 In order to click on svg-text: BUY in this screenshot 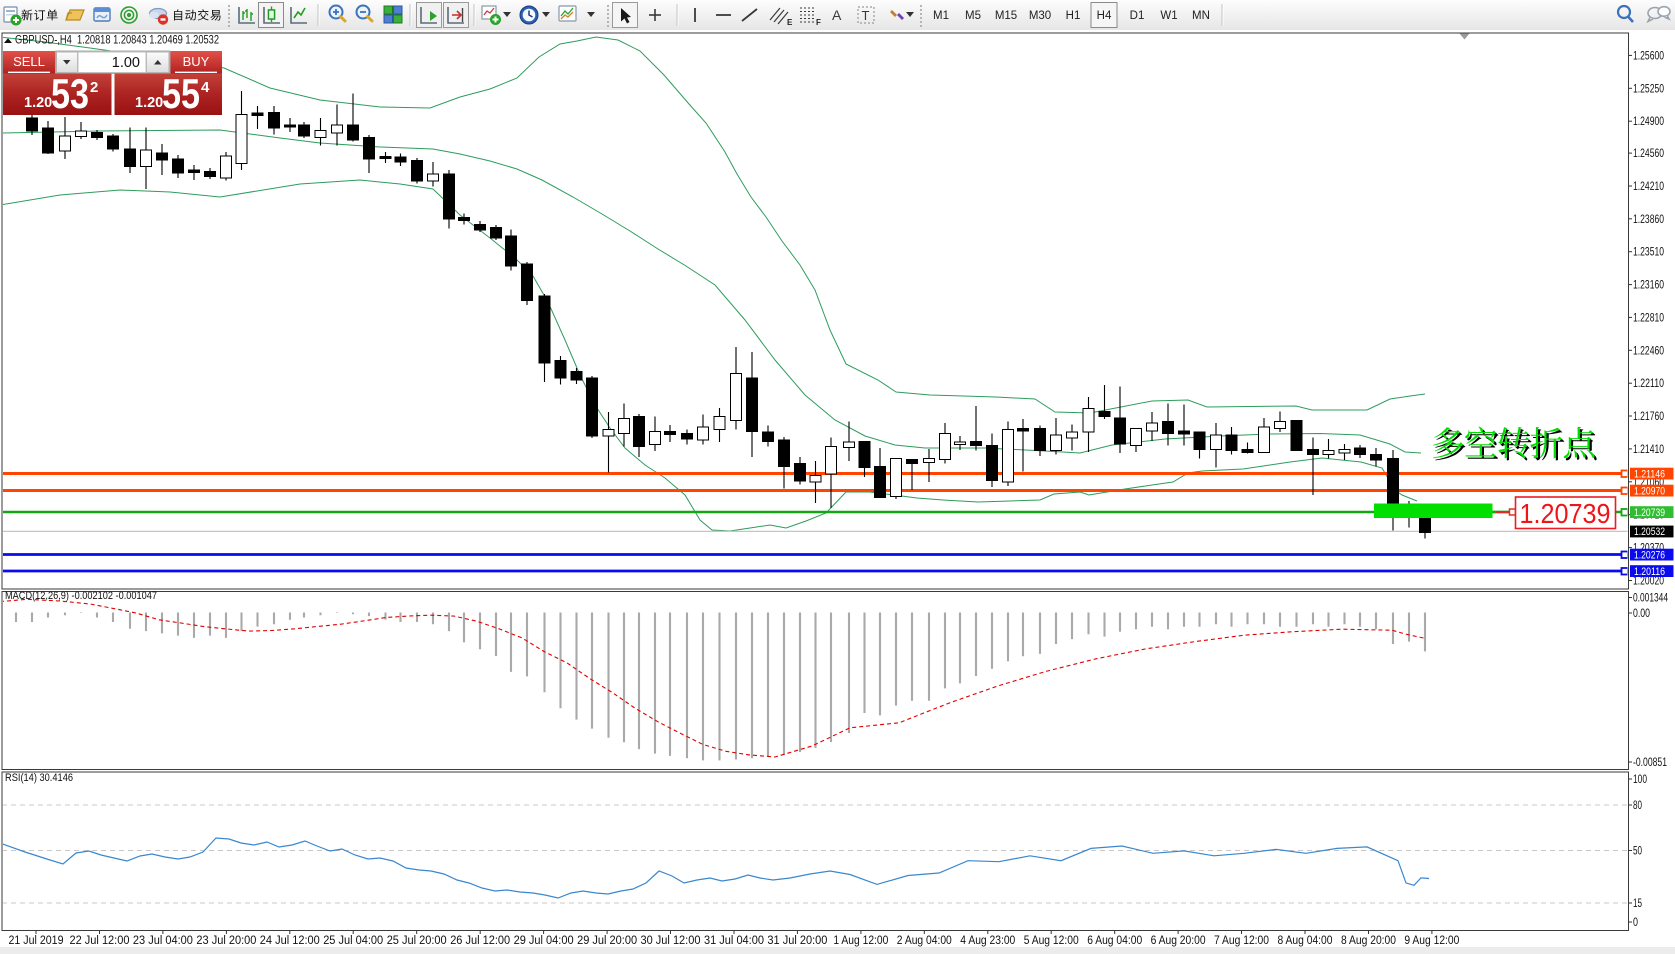, I will do `click(196, 61)`.